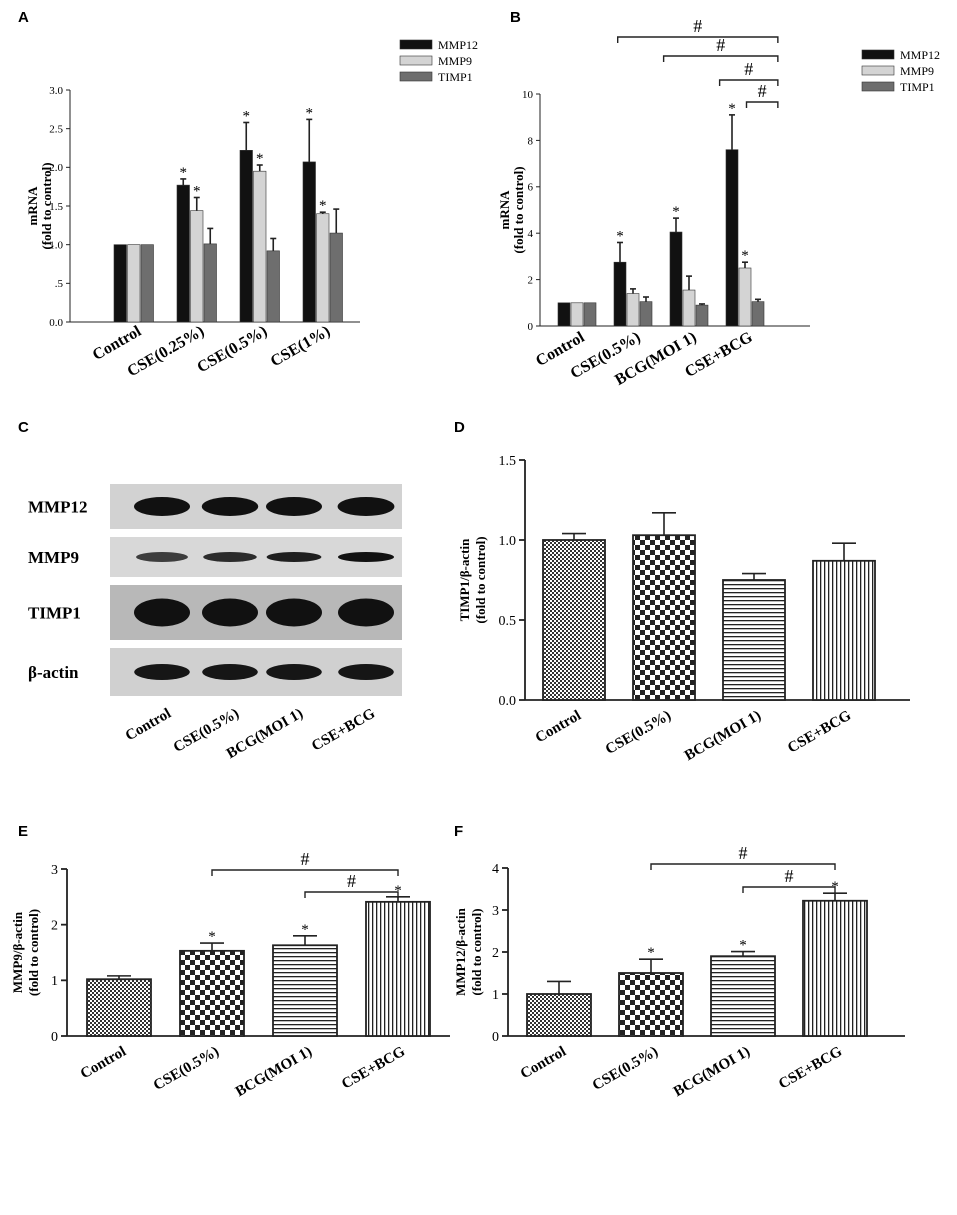 The width and height of the screenshot is (957, 1215). I want to click on chart-a-x-tick-label: CSE(0.5%), so click(232, 350).